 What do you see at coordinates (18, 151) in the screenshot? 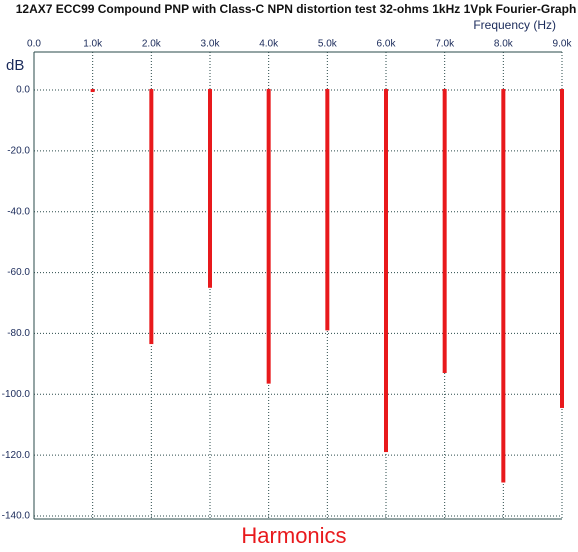
I see `y-tick-label: -20.0` at bounding box center [18, 151].